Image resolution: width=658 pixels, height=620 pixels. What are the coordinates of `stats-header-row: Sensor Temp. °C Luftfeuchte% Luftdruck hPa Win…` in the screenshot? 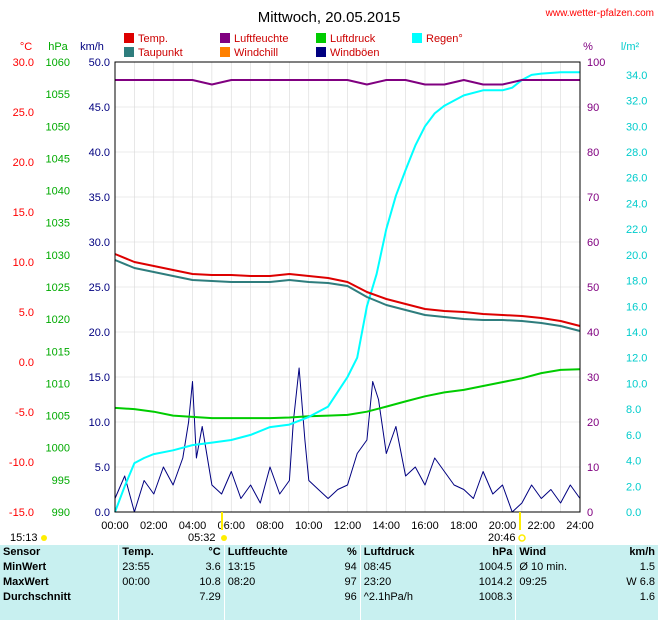 It's located at (329, 552).